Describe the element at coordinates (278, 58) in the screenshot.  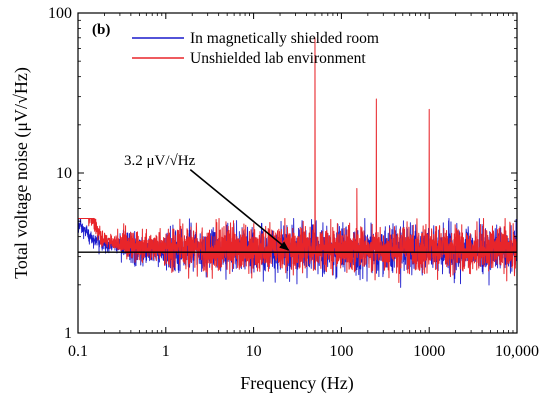
I see `legend-label-unshielded: Unshielded lab environment` at that location.